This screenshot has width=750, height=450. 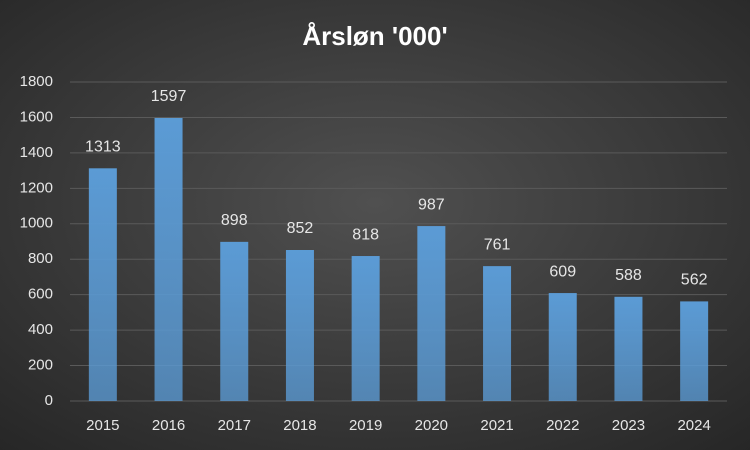 What do you see at coordinates (562, 425) in the screenshot?
I see `x-tick-label: 2022` at bounding box center [562, 425].